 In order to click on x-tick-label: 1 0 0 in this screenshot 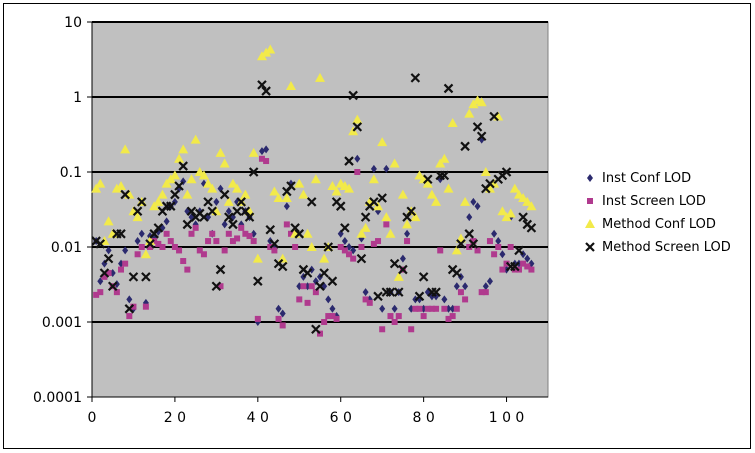, I will do `click(507, 418)`.